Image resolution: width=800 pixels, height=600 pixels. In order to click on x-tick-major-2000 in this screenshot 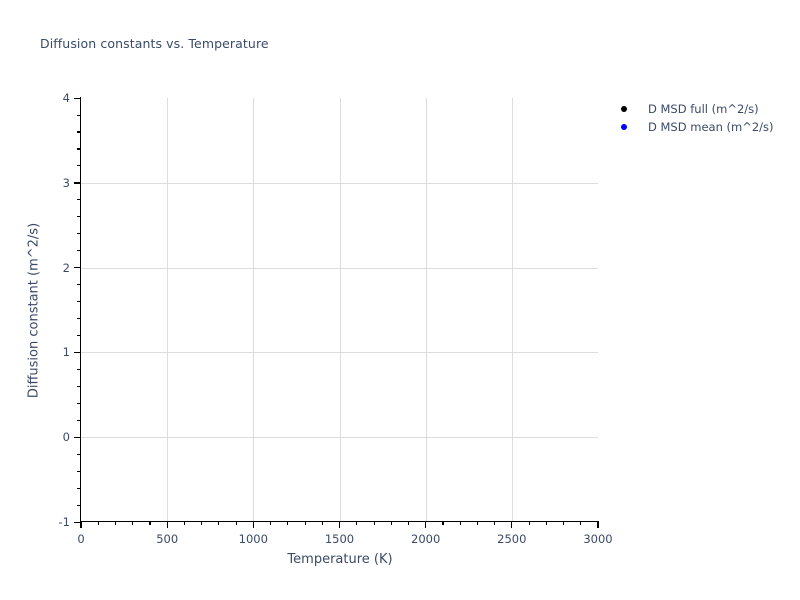, I will do `click(426, 524)`.